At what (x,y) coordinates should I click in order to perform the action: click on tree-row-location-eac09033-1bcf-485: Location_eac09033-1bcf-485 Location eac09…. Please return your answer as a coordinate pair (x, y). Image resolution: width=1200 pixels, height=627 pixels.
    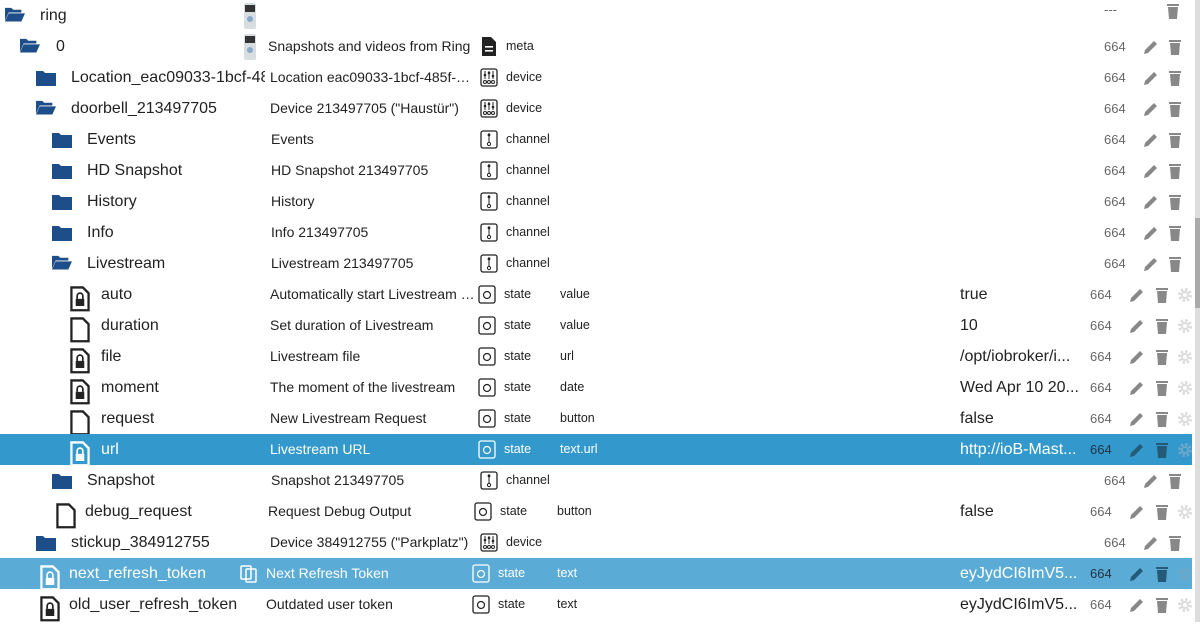
    Looking at the image, I should click on (596, 77).